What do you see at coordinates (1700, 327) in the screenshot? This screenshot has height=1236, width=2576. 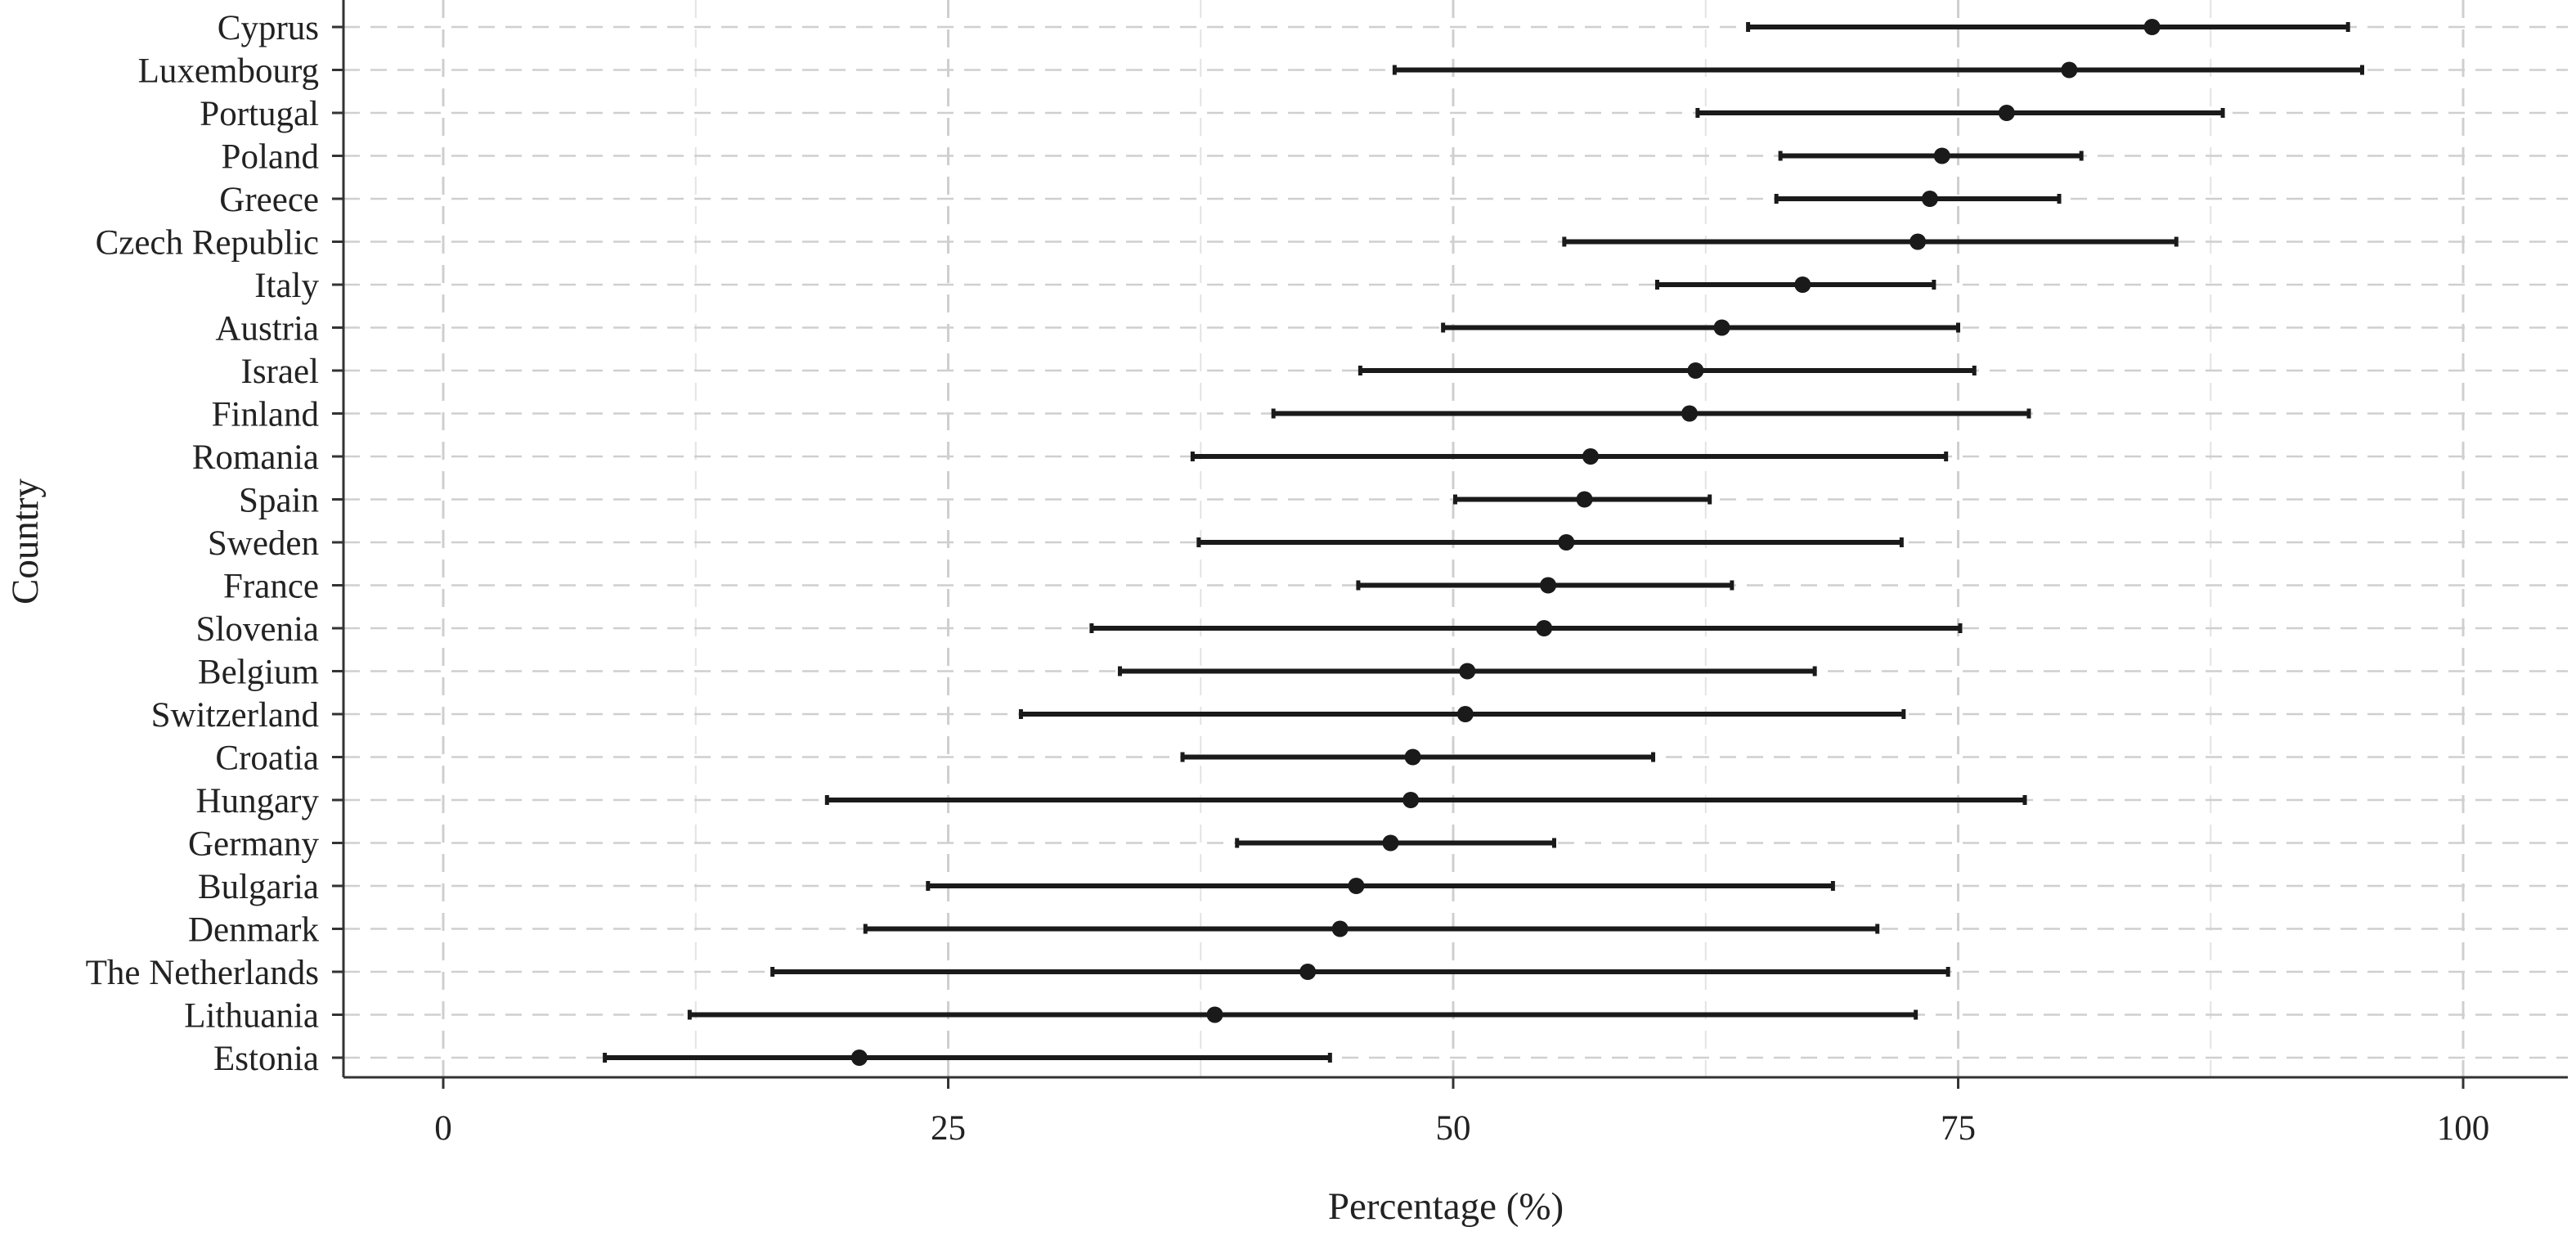 I see `row-austria` at bounding box center [1700, 327].